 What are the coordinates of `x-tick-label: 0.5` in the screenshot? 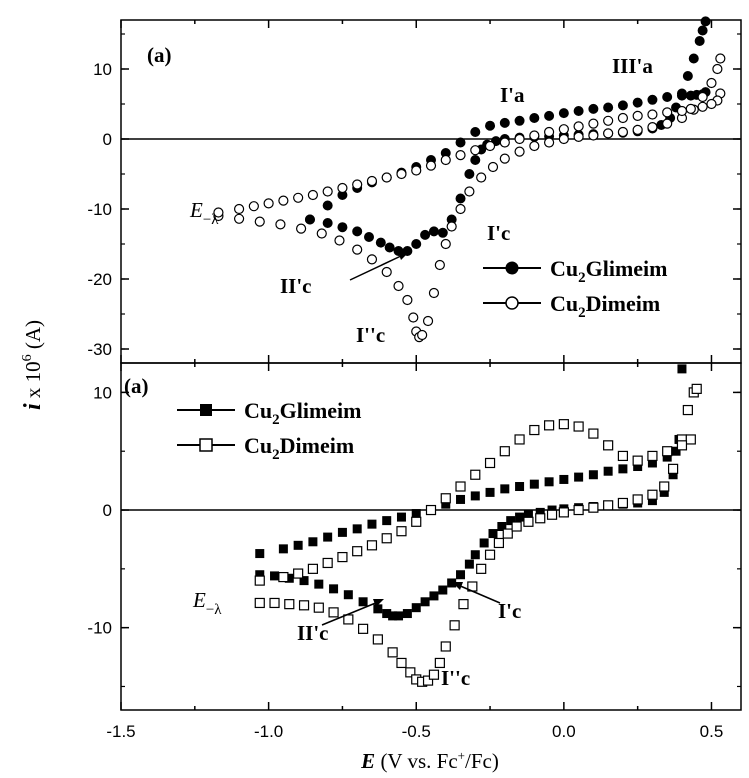 It's located at (712, 731).